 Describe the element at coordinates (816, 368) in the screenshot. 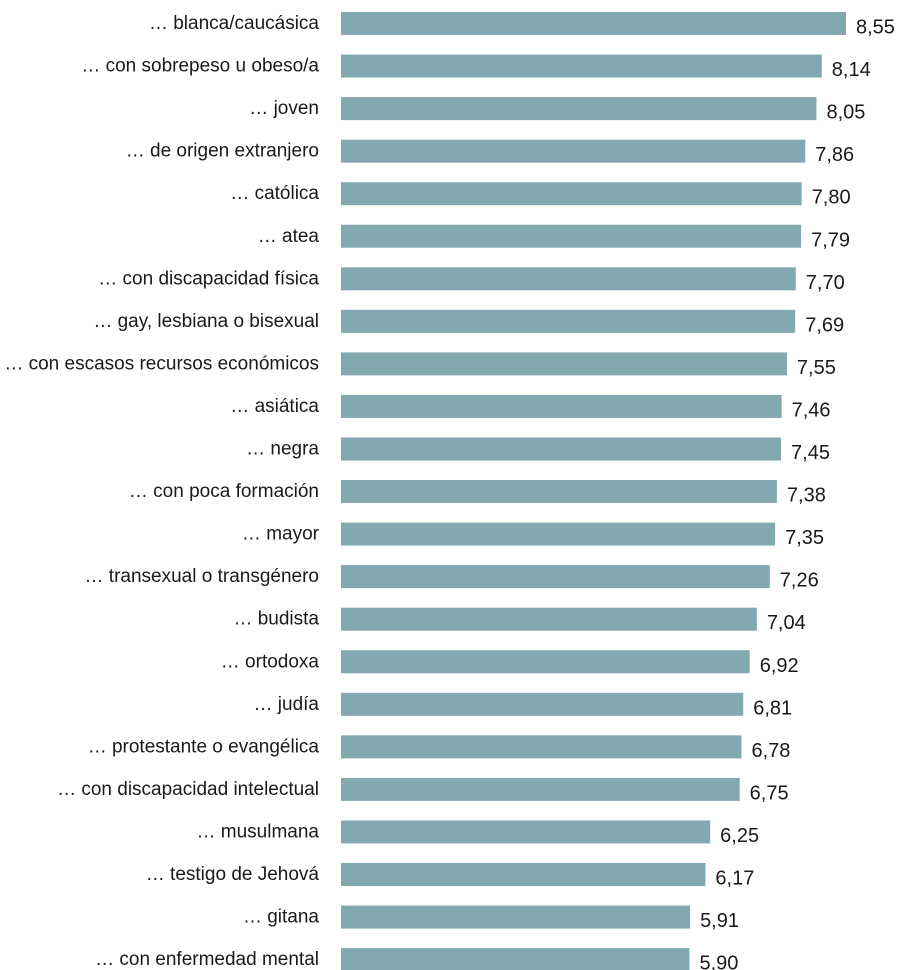

I see `value-label: 7,55` at that location.